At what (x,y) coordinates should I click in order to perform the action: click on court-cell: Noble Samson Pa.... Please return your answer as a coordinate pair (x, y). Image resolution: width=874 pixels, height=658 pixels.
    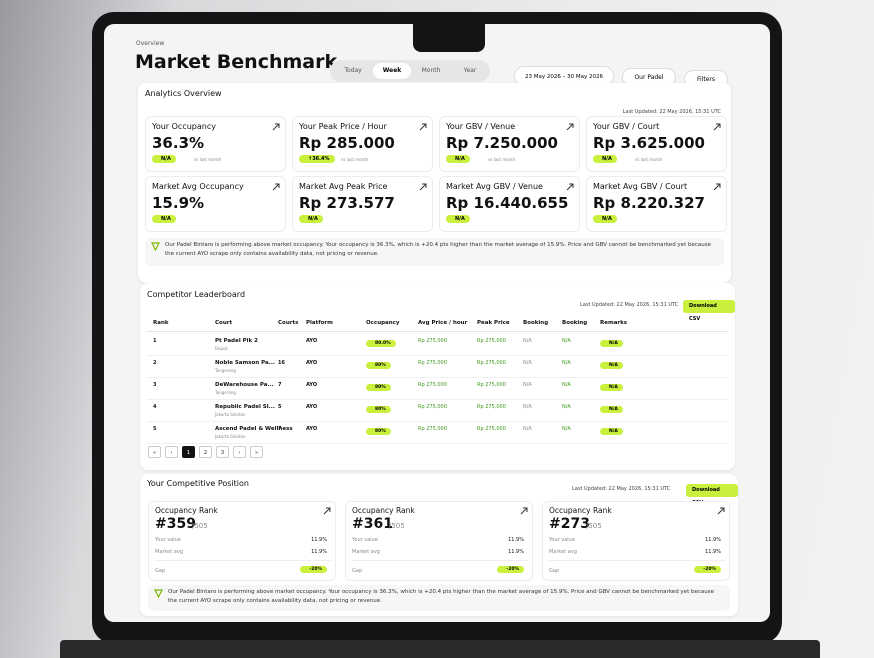
    Looking at the image, I should click on (245, 363).